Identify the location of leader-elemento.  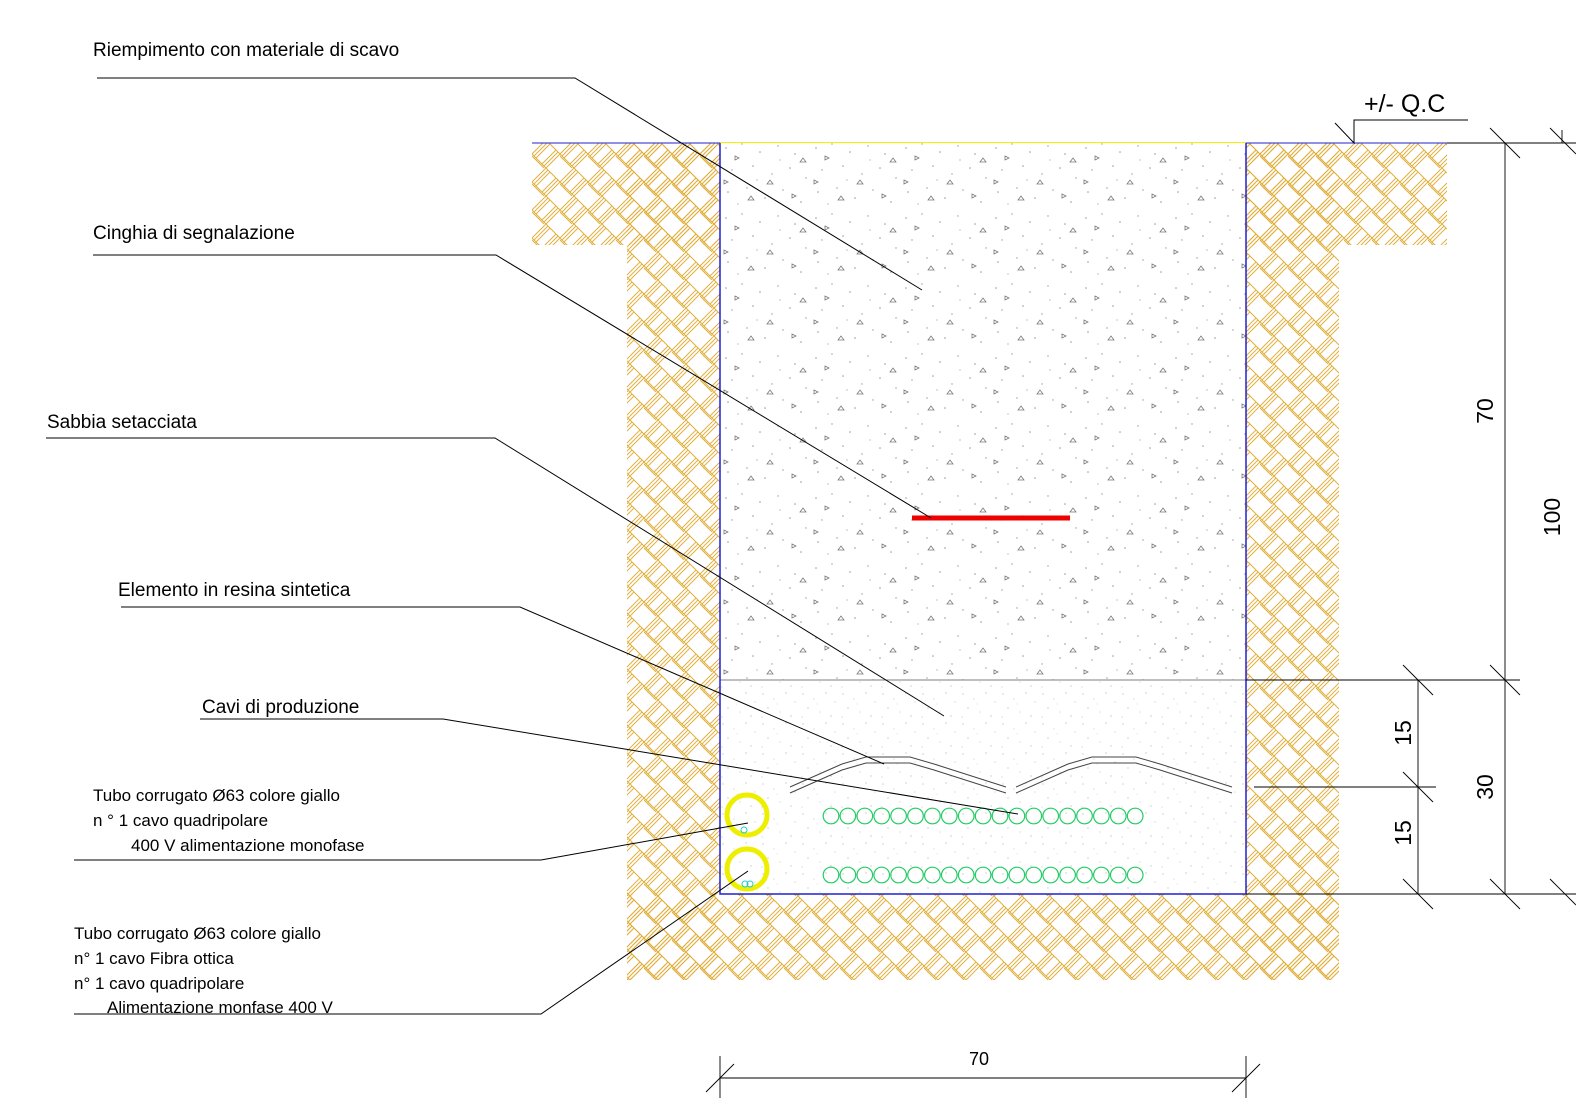
(503, 685).